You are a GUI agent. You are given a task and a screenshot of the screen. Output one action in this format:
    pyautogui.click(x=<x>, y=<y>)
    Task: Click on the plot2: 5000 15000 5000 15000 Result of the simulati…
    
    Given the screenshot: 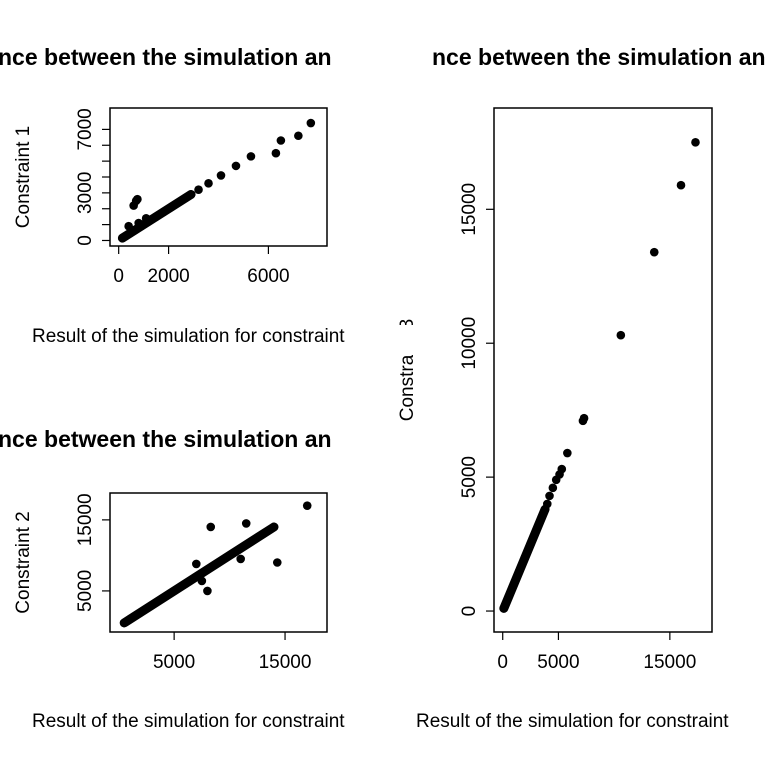 What is the action you would take?
    pyautogui.click(x=179, y=612)
    